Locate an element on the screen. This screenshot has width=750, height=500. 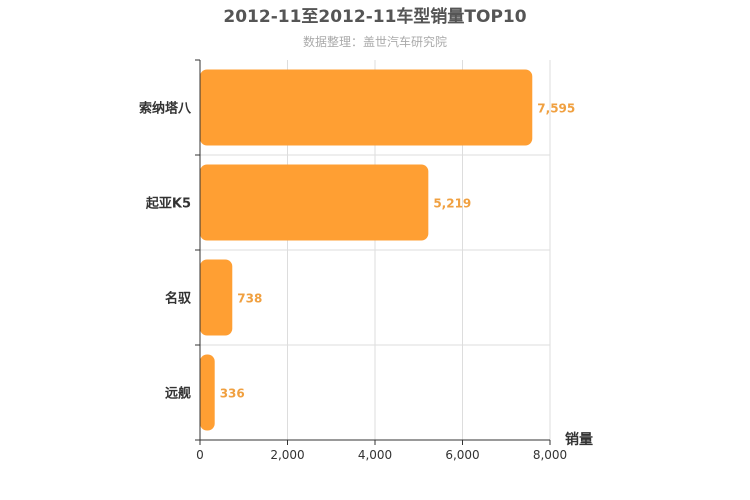
data-label: 5,219 is located at coordinates (452, 204).